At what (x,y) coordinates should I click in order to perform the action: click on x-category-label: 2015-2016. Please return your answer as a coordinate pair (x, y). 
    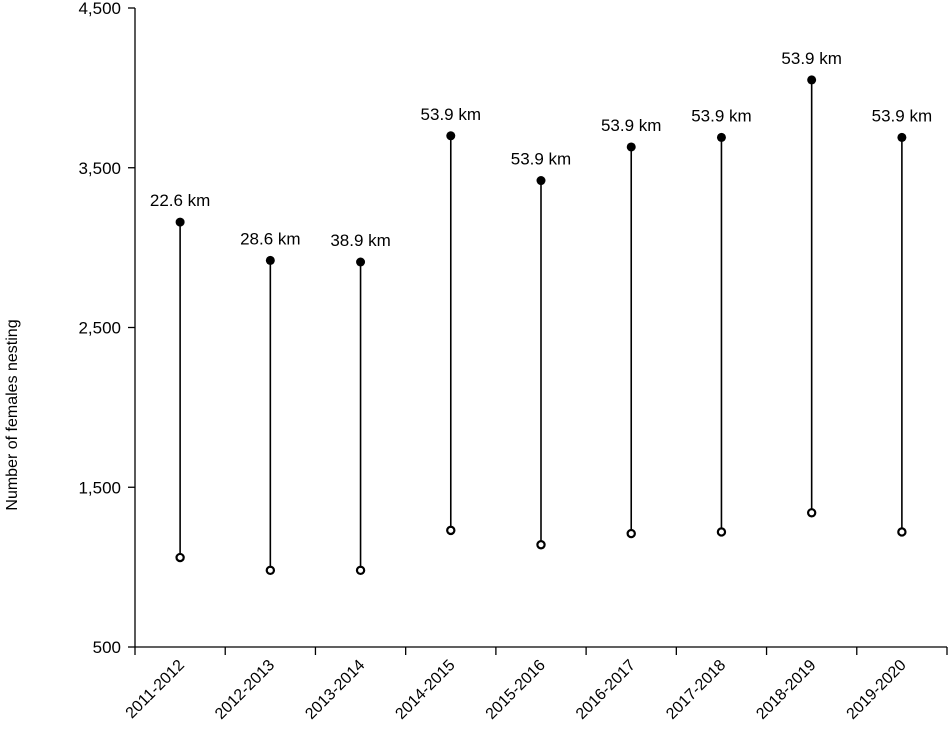
    Looking at the image, I should click on (516, 690).